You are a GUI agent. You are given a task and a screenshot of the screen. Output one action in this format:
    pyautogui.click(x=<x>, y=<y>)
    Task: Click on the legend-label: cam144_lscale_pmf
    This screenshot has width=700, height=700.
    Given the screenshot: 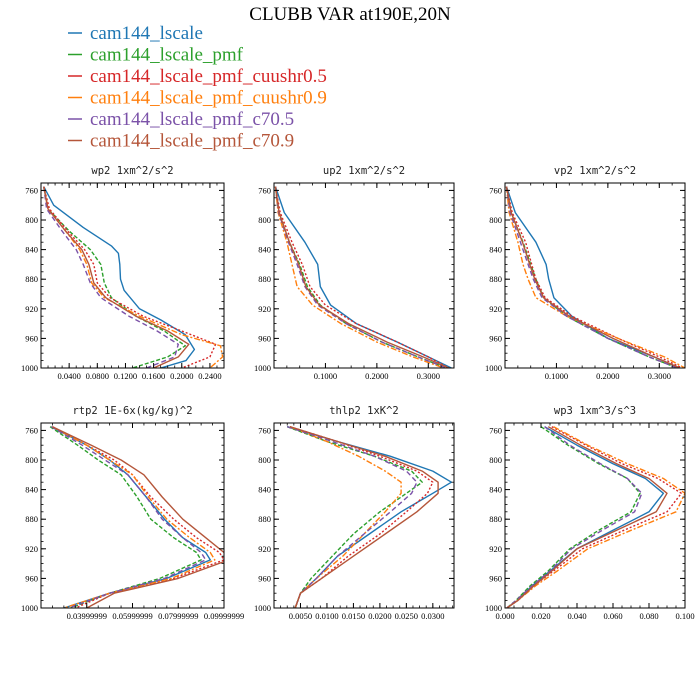 What is the action you would take?
    pyautogui.click(x=167, y=55)
    